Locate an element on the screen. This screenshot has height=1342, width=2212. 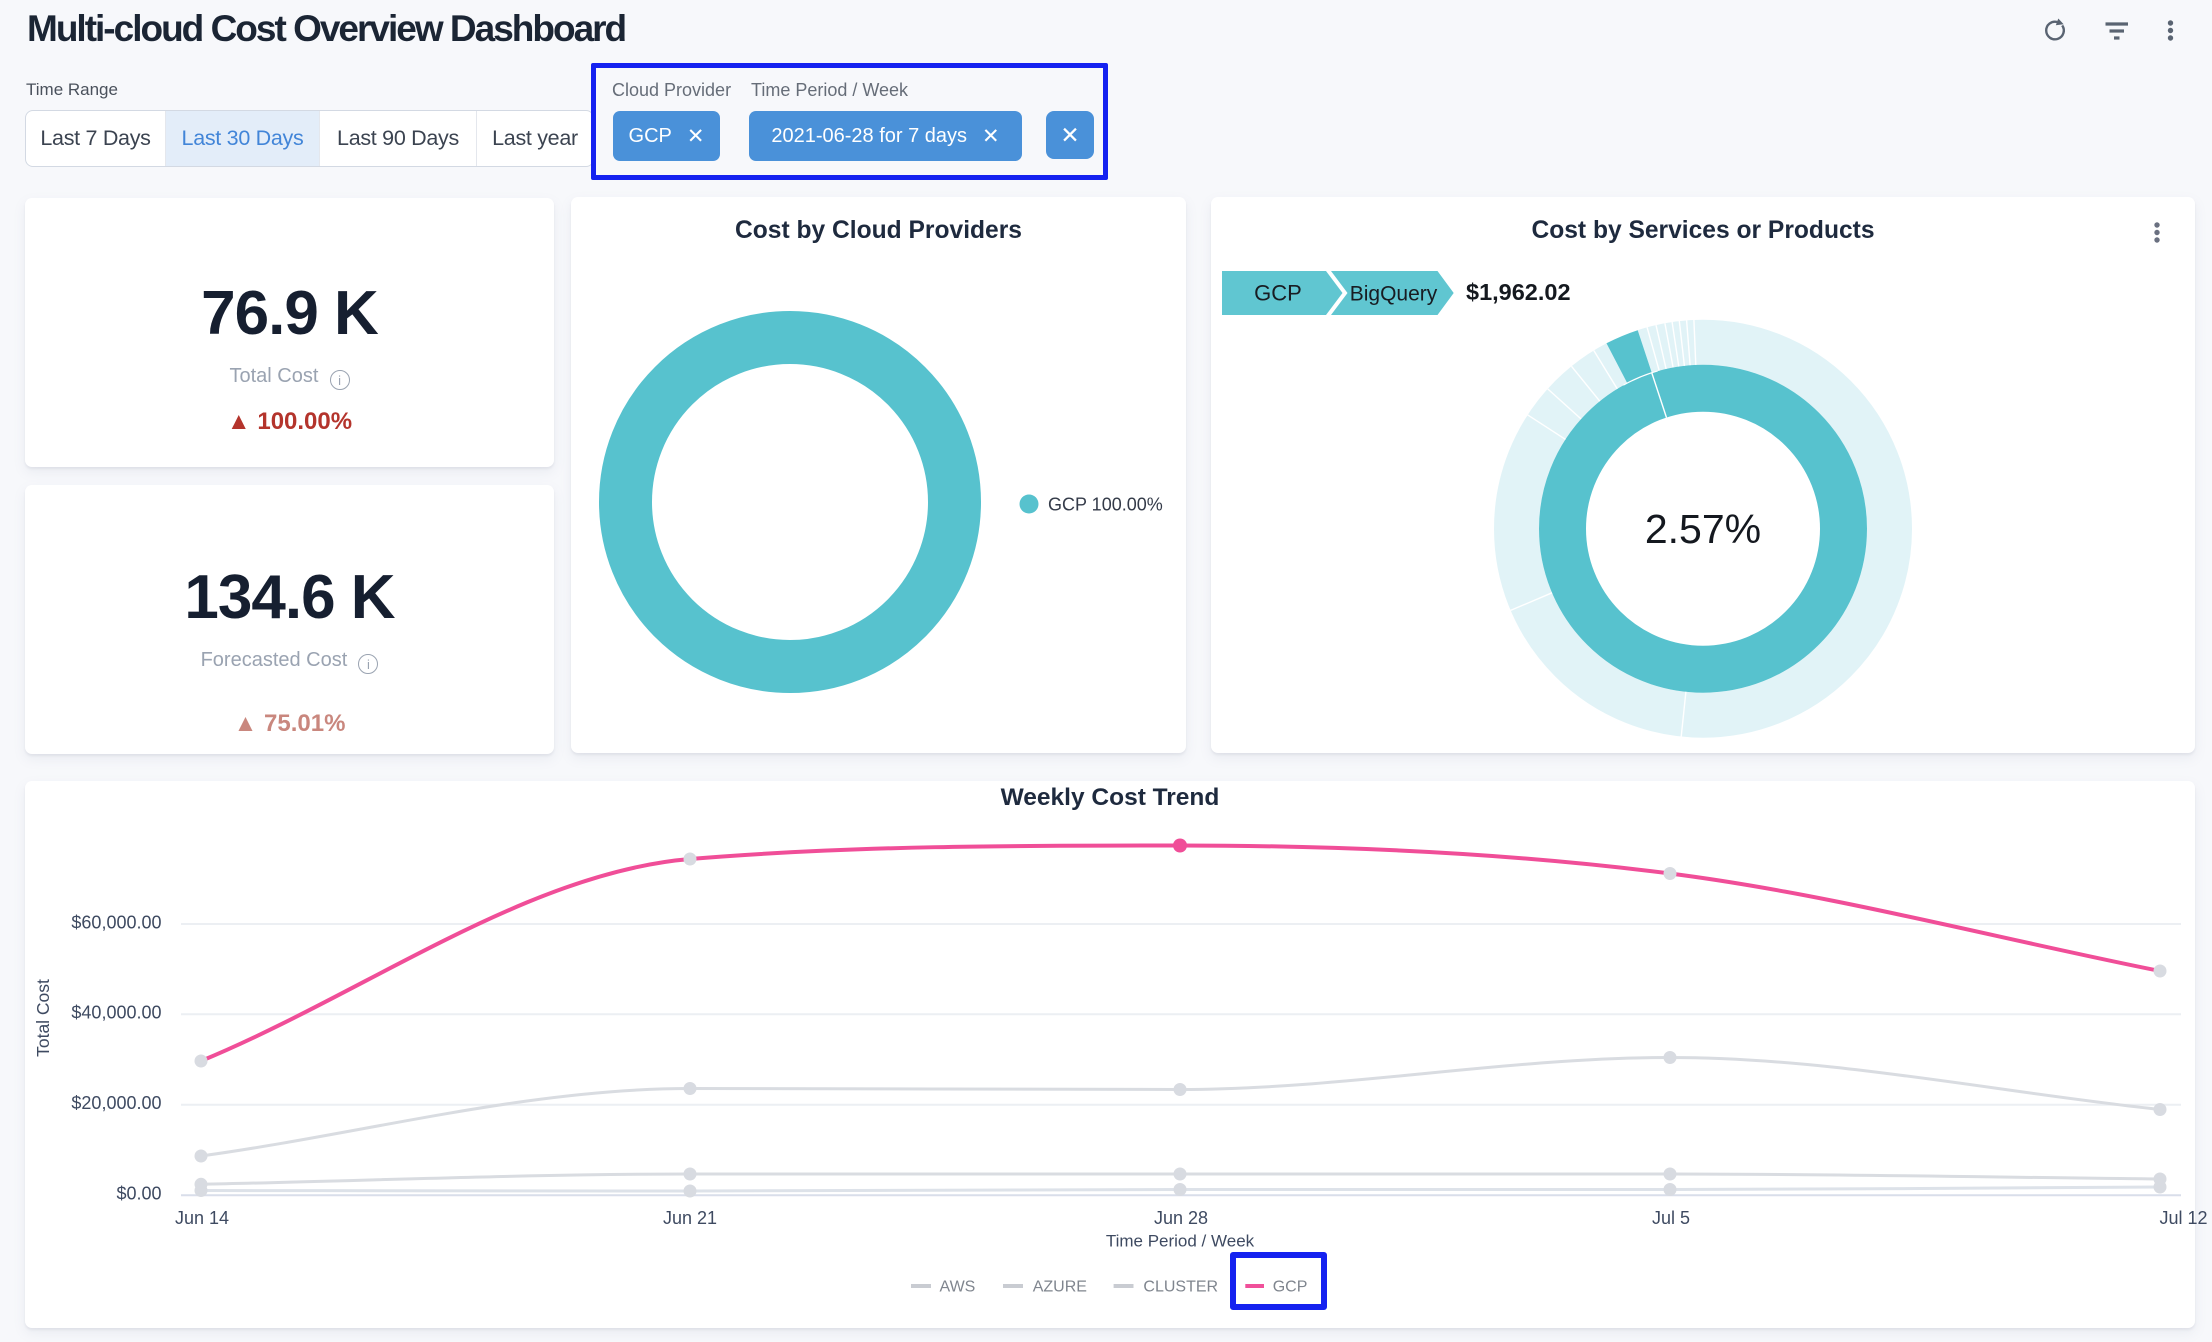
svg-text: $60,000.00 is located at coordinates (116, 922).